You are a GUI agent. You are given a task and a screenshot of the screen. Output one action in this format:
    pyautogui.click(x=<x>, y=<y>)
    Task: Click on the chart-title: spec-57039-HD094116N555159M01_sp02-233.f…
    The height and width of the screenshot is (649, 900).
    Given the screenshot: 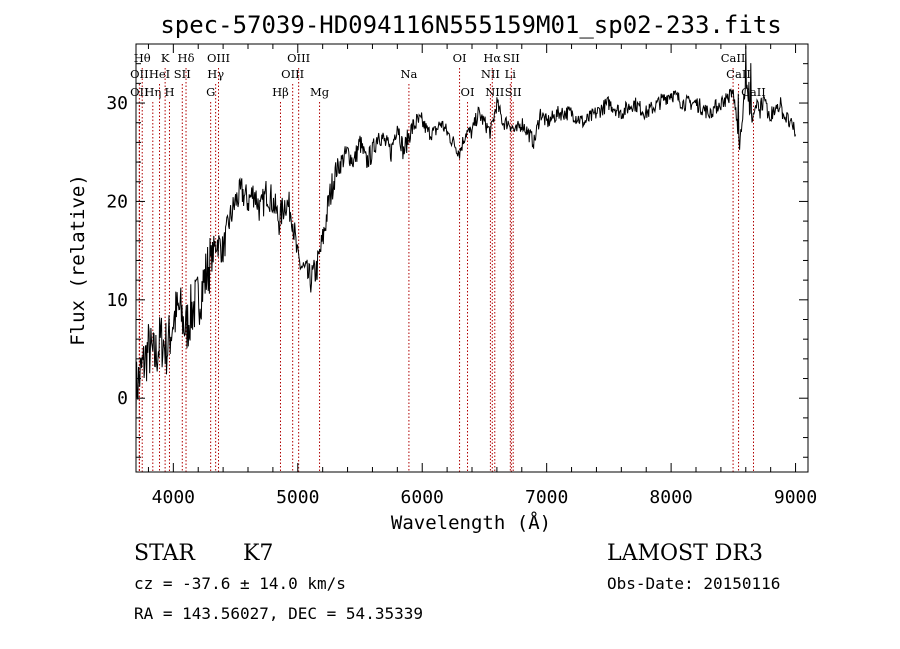 What is the action you would take?
    pyautogui.click(x=470, y=25)
    